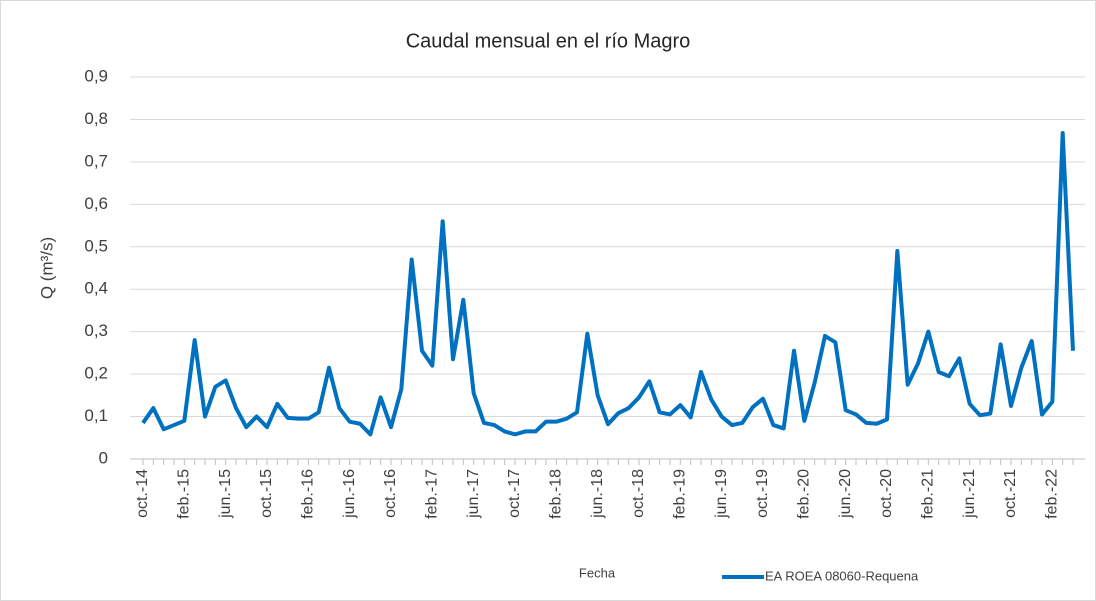 The image size is (1096, 601). I want to click on x-tick-label: feb.-22, so click(1052, 494).